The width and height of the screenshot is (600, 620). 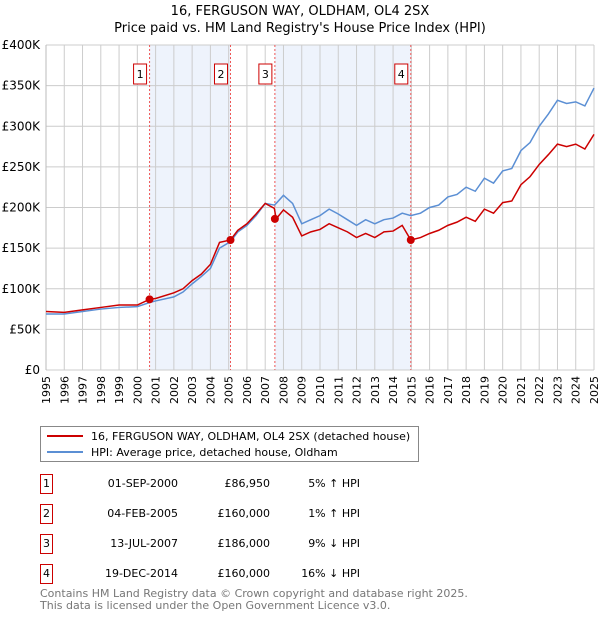 I want to click on sale-price: £86,950, so click(x=247, y=483).